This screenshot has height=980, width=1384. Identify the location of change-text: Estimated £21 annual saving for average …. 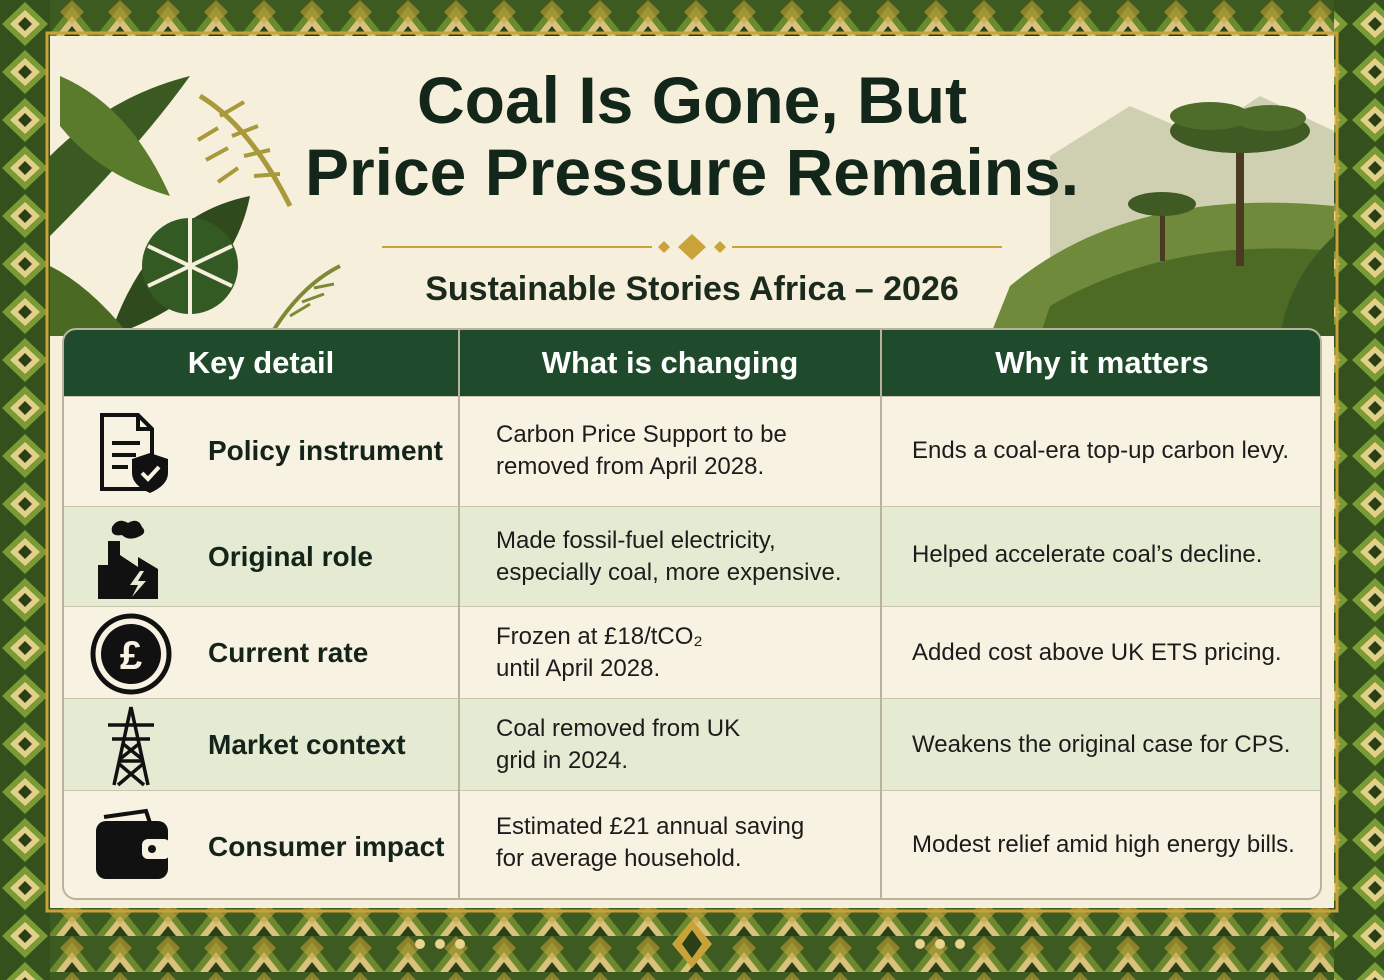
(686, 843).